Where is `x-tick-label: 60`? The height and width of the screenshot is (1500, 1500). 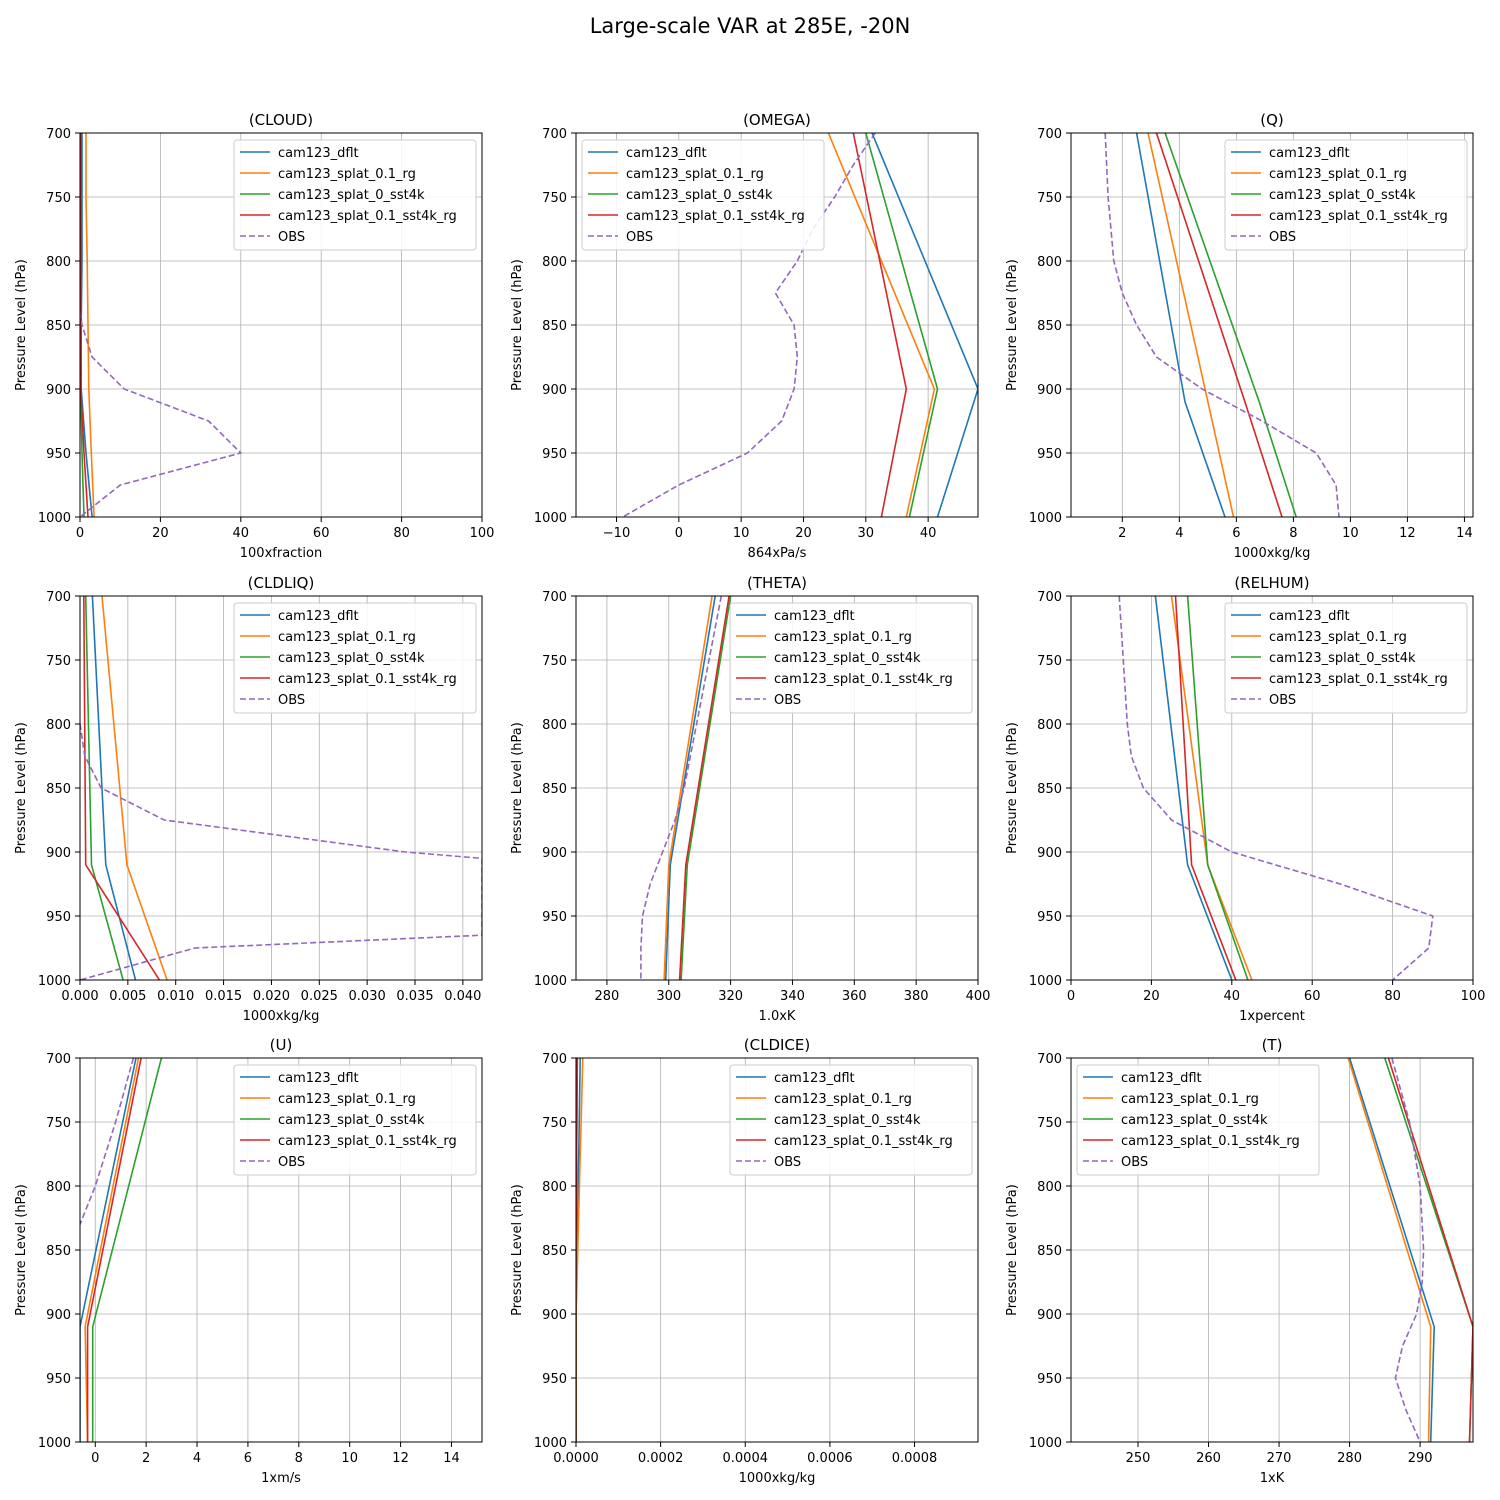
x-tick-label: 60 is located at coordinates (1312, 996).